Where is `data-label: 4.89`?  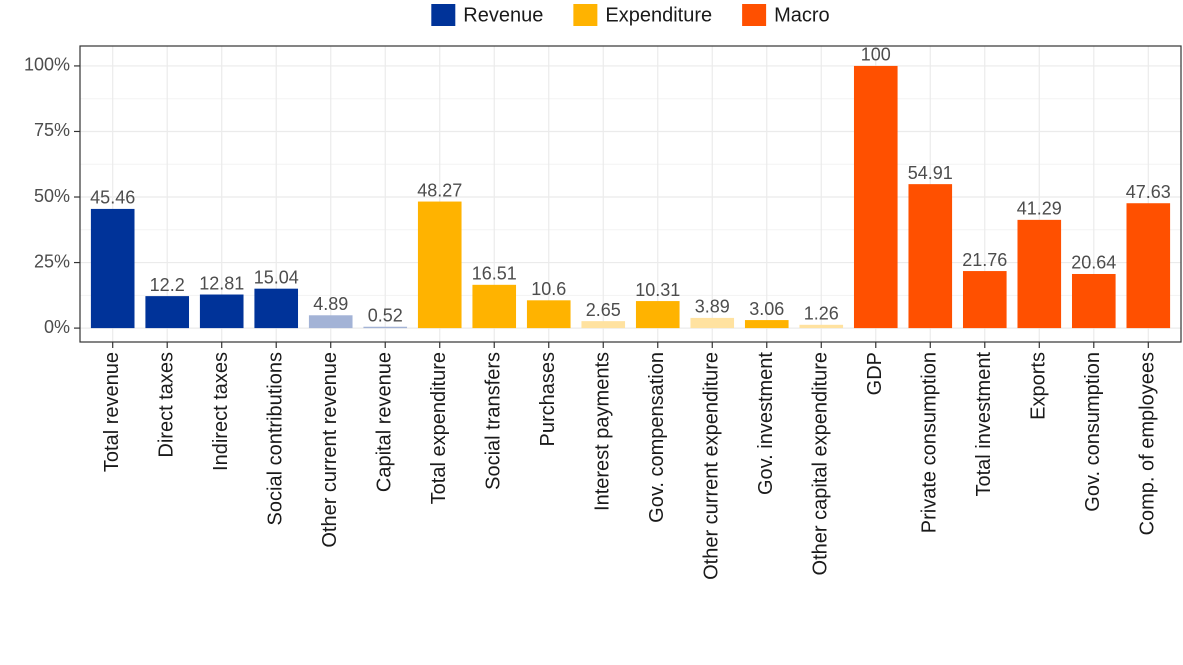
data-label: 4.89 is located at coordinates (330, 304).